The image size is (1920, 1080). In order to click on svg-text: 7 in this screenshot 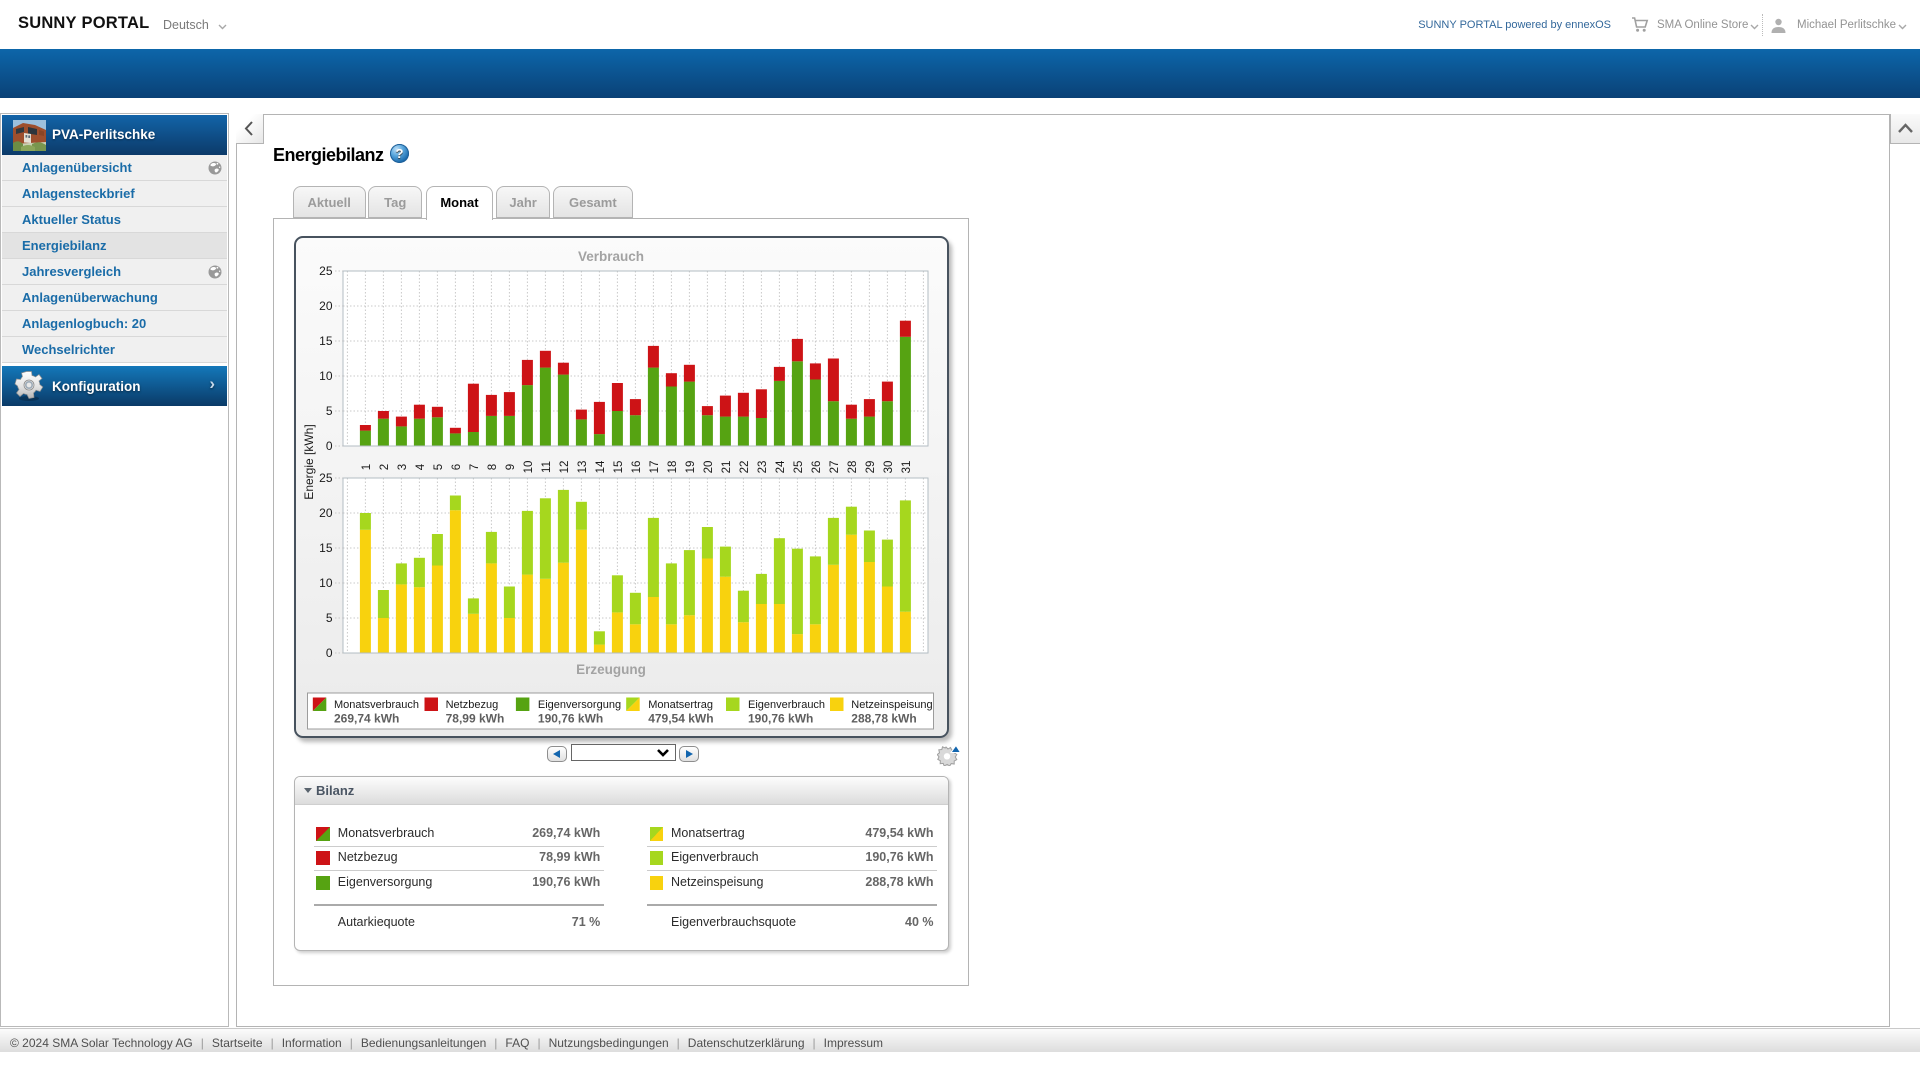, I will do `click(475, 467)`.